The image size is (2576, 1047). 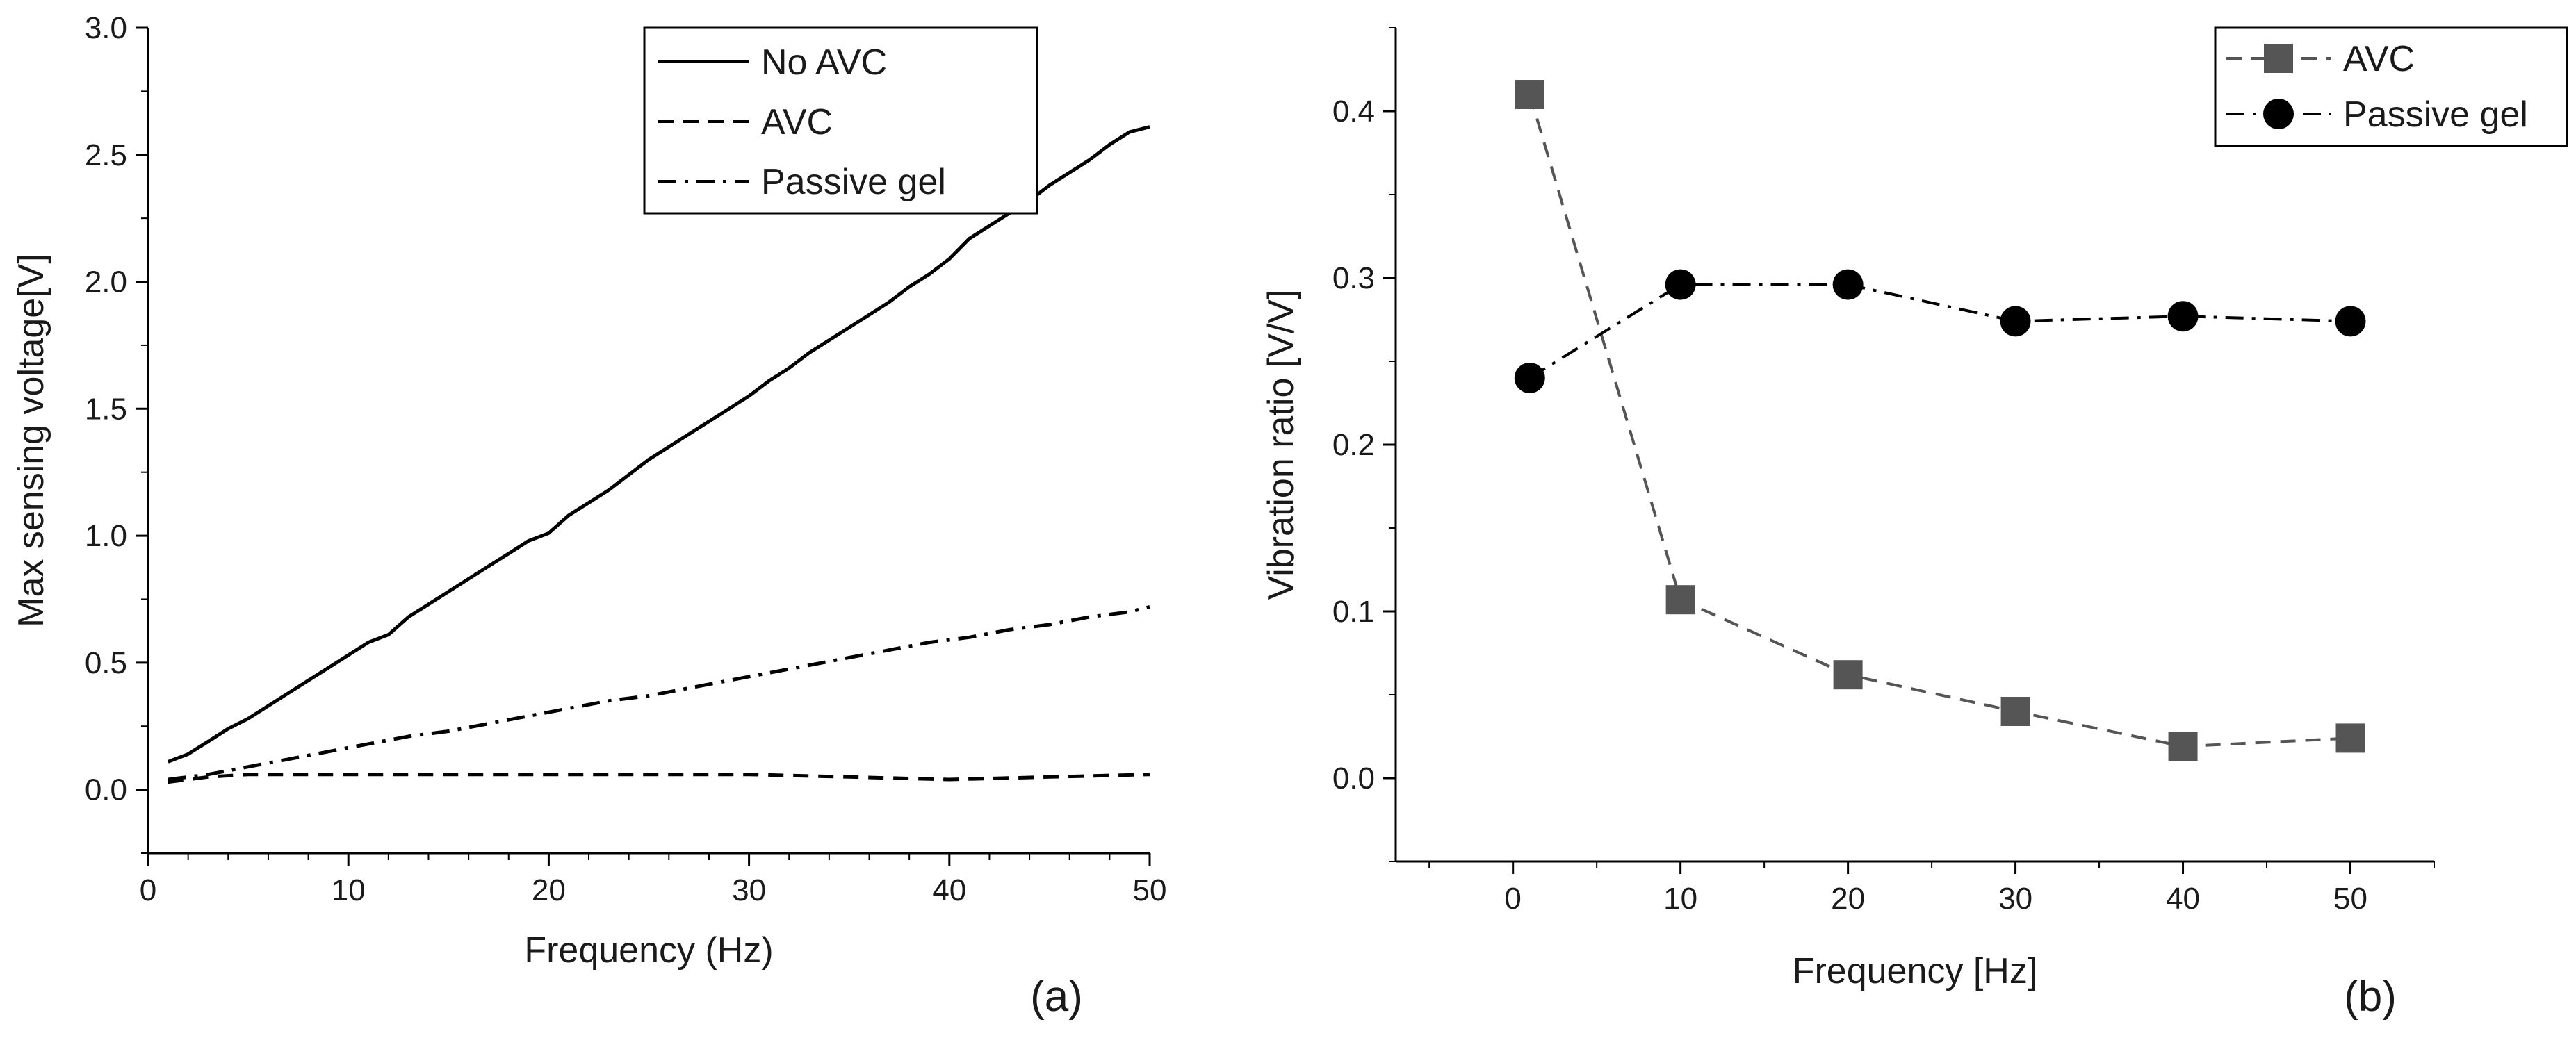 What do you see at coordinates (1940, 331) in the screenshot?
I see `chart2-series-passive-gel-line` at bounding box center [1940, 331].